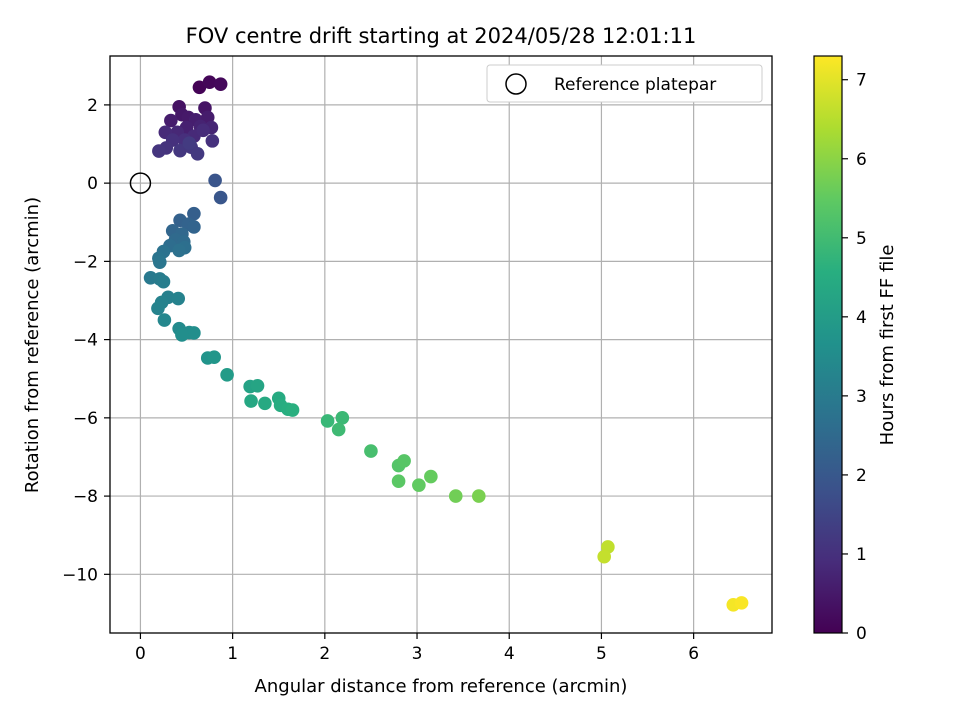  What do you see at coordinates (861, 555) in the screenshot?
I see `colorbar-tick-label: 1` at bounding box center [861, 555].